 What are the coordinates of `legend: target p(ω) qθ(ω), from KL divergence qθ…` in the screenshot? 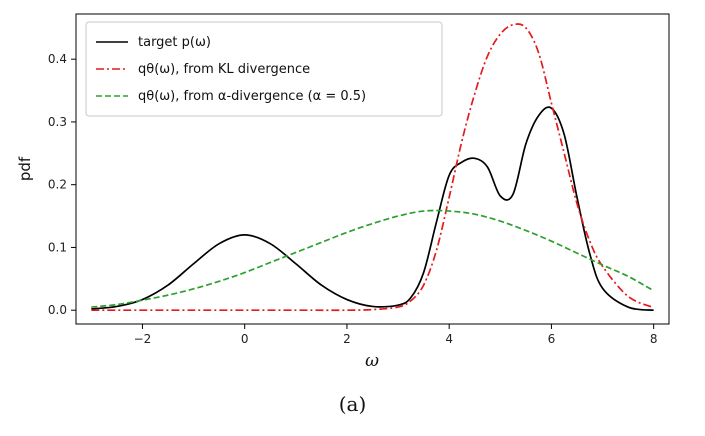 It's located at (264, 69).